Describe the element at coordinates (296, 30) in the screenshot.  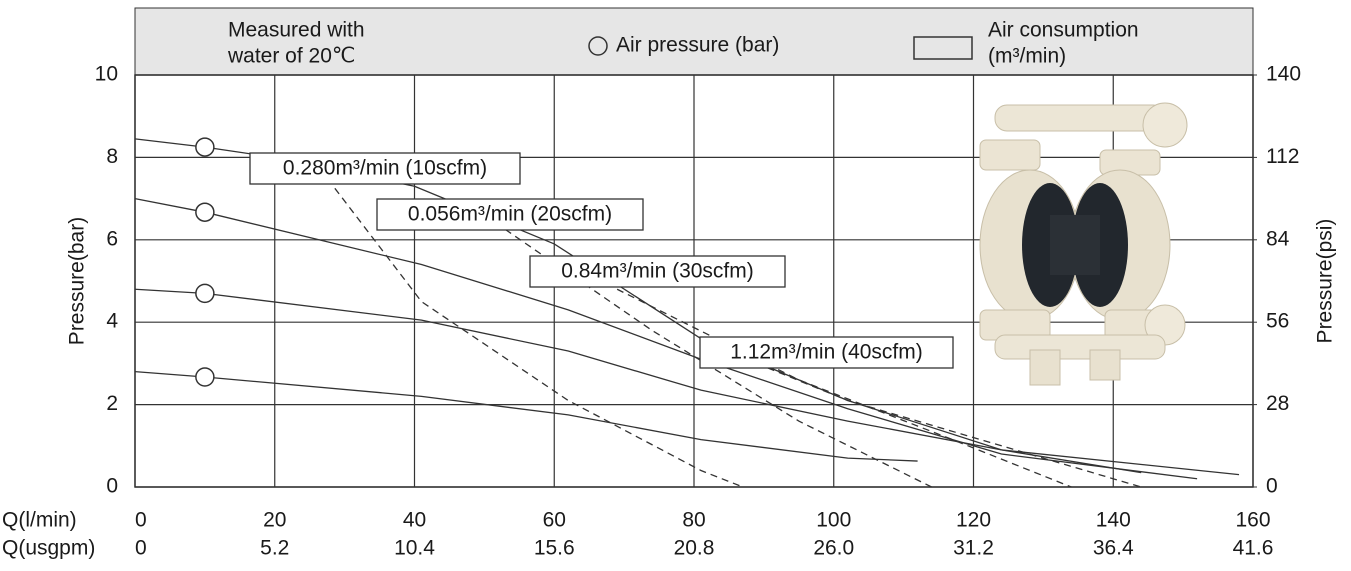
I see `header-note: Measured with` at that location.